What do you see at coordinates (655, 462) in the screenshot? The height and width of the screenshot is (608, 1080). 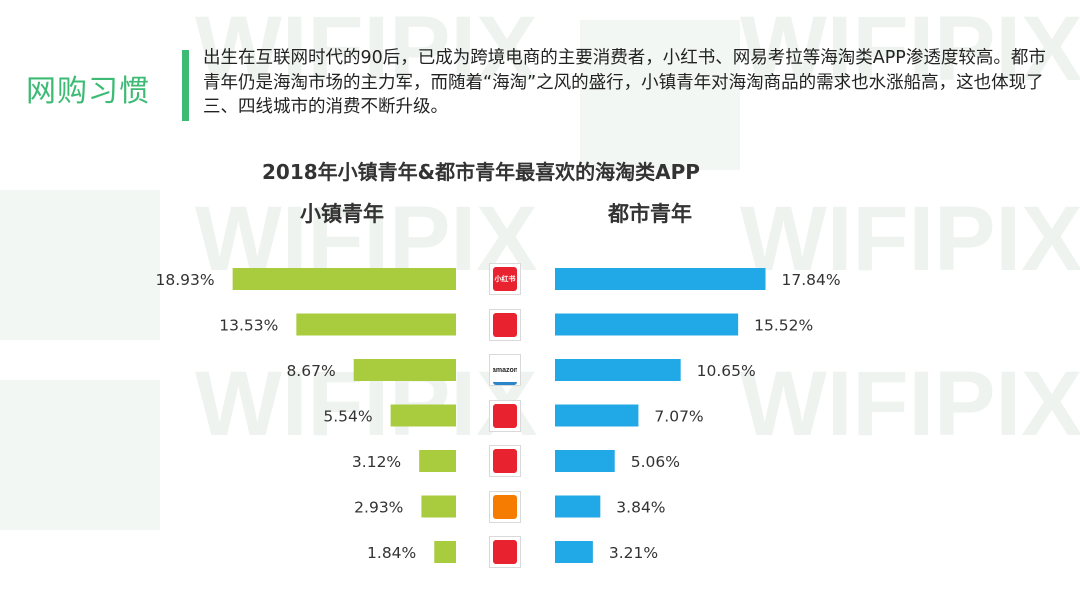 I see `data-label-right-4: 5.06%` at bounding box center [655, 462].